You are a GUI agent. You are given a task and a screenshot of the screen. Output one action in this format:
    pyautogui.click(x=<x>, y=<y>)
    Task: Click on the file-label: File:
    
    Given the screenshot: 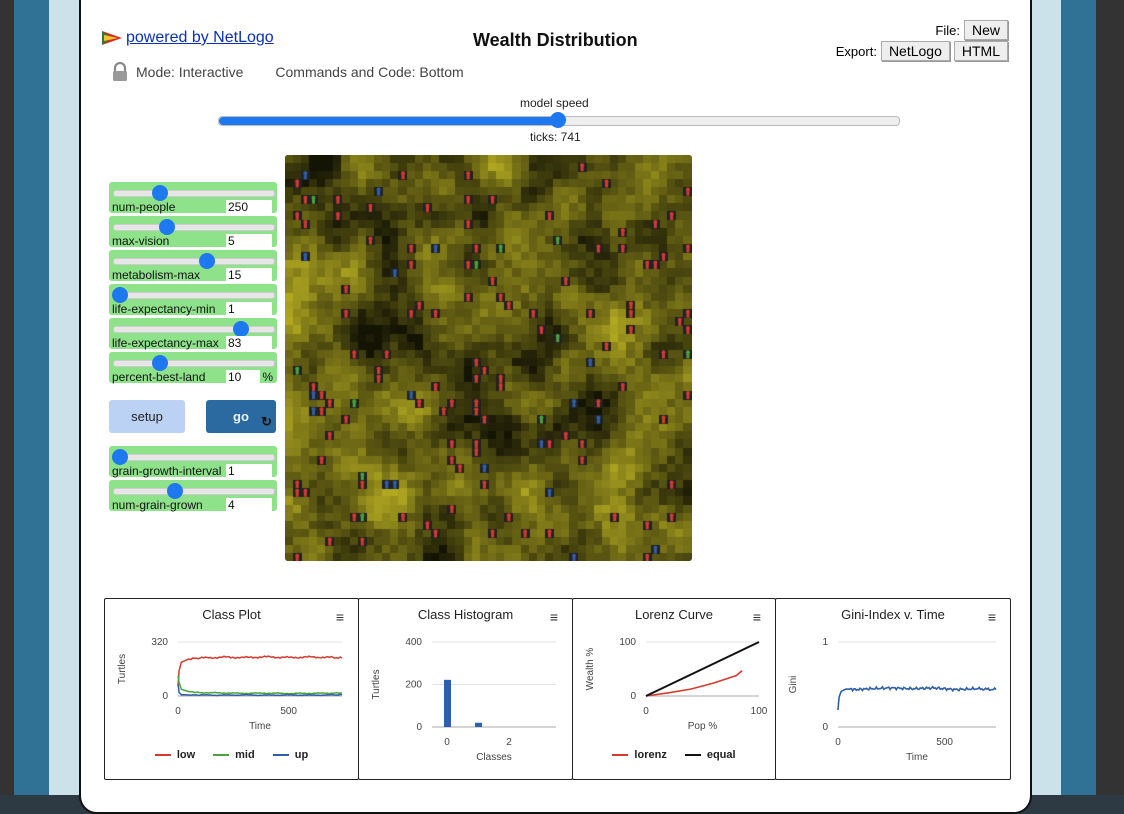 What is the action you would take?
    pyautogui.click(x=947, y=30)
    